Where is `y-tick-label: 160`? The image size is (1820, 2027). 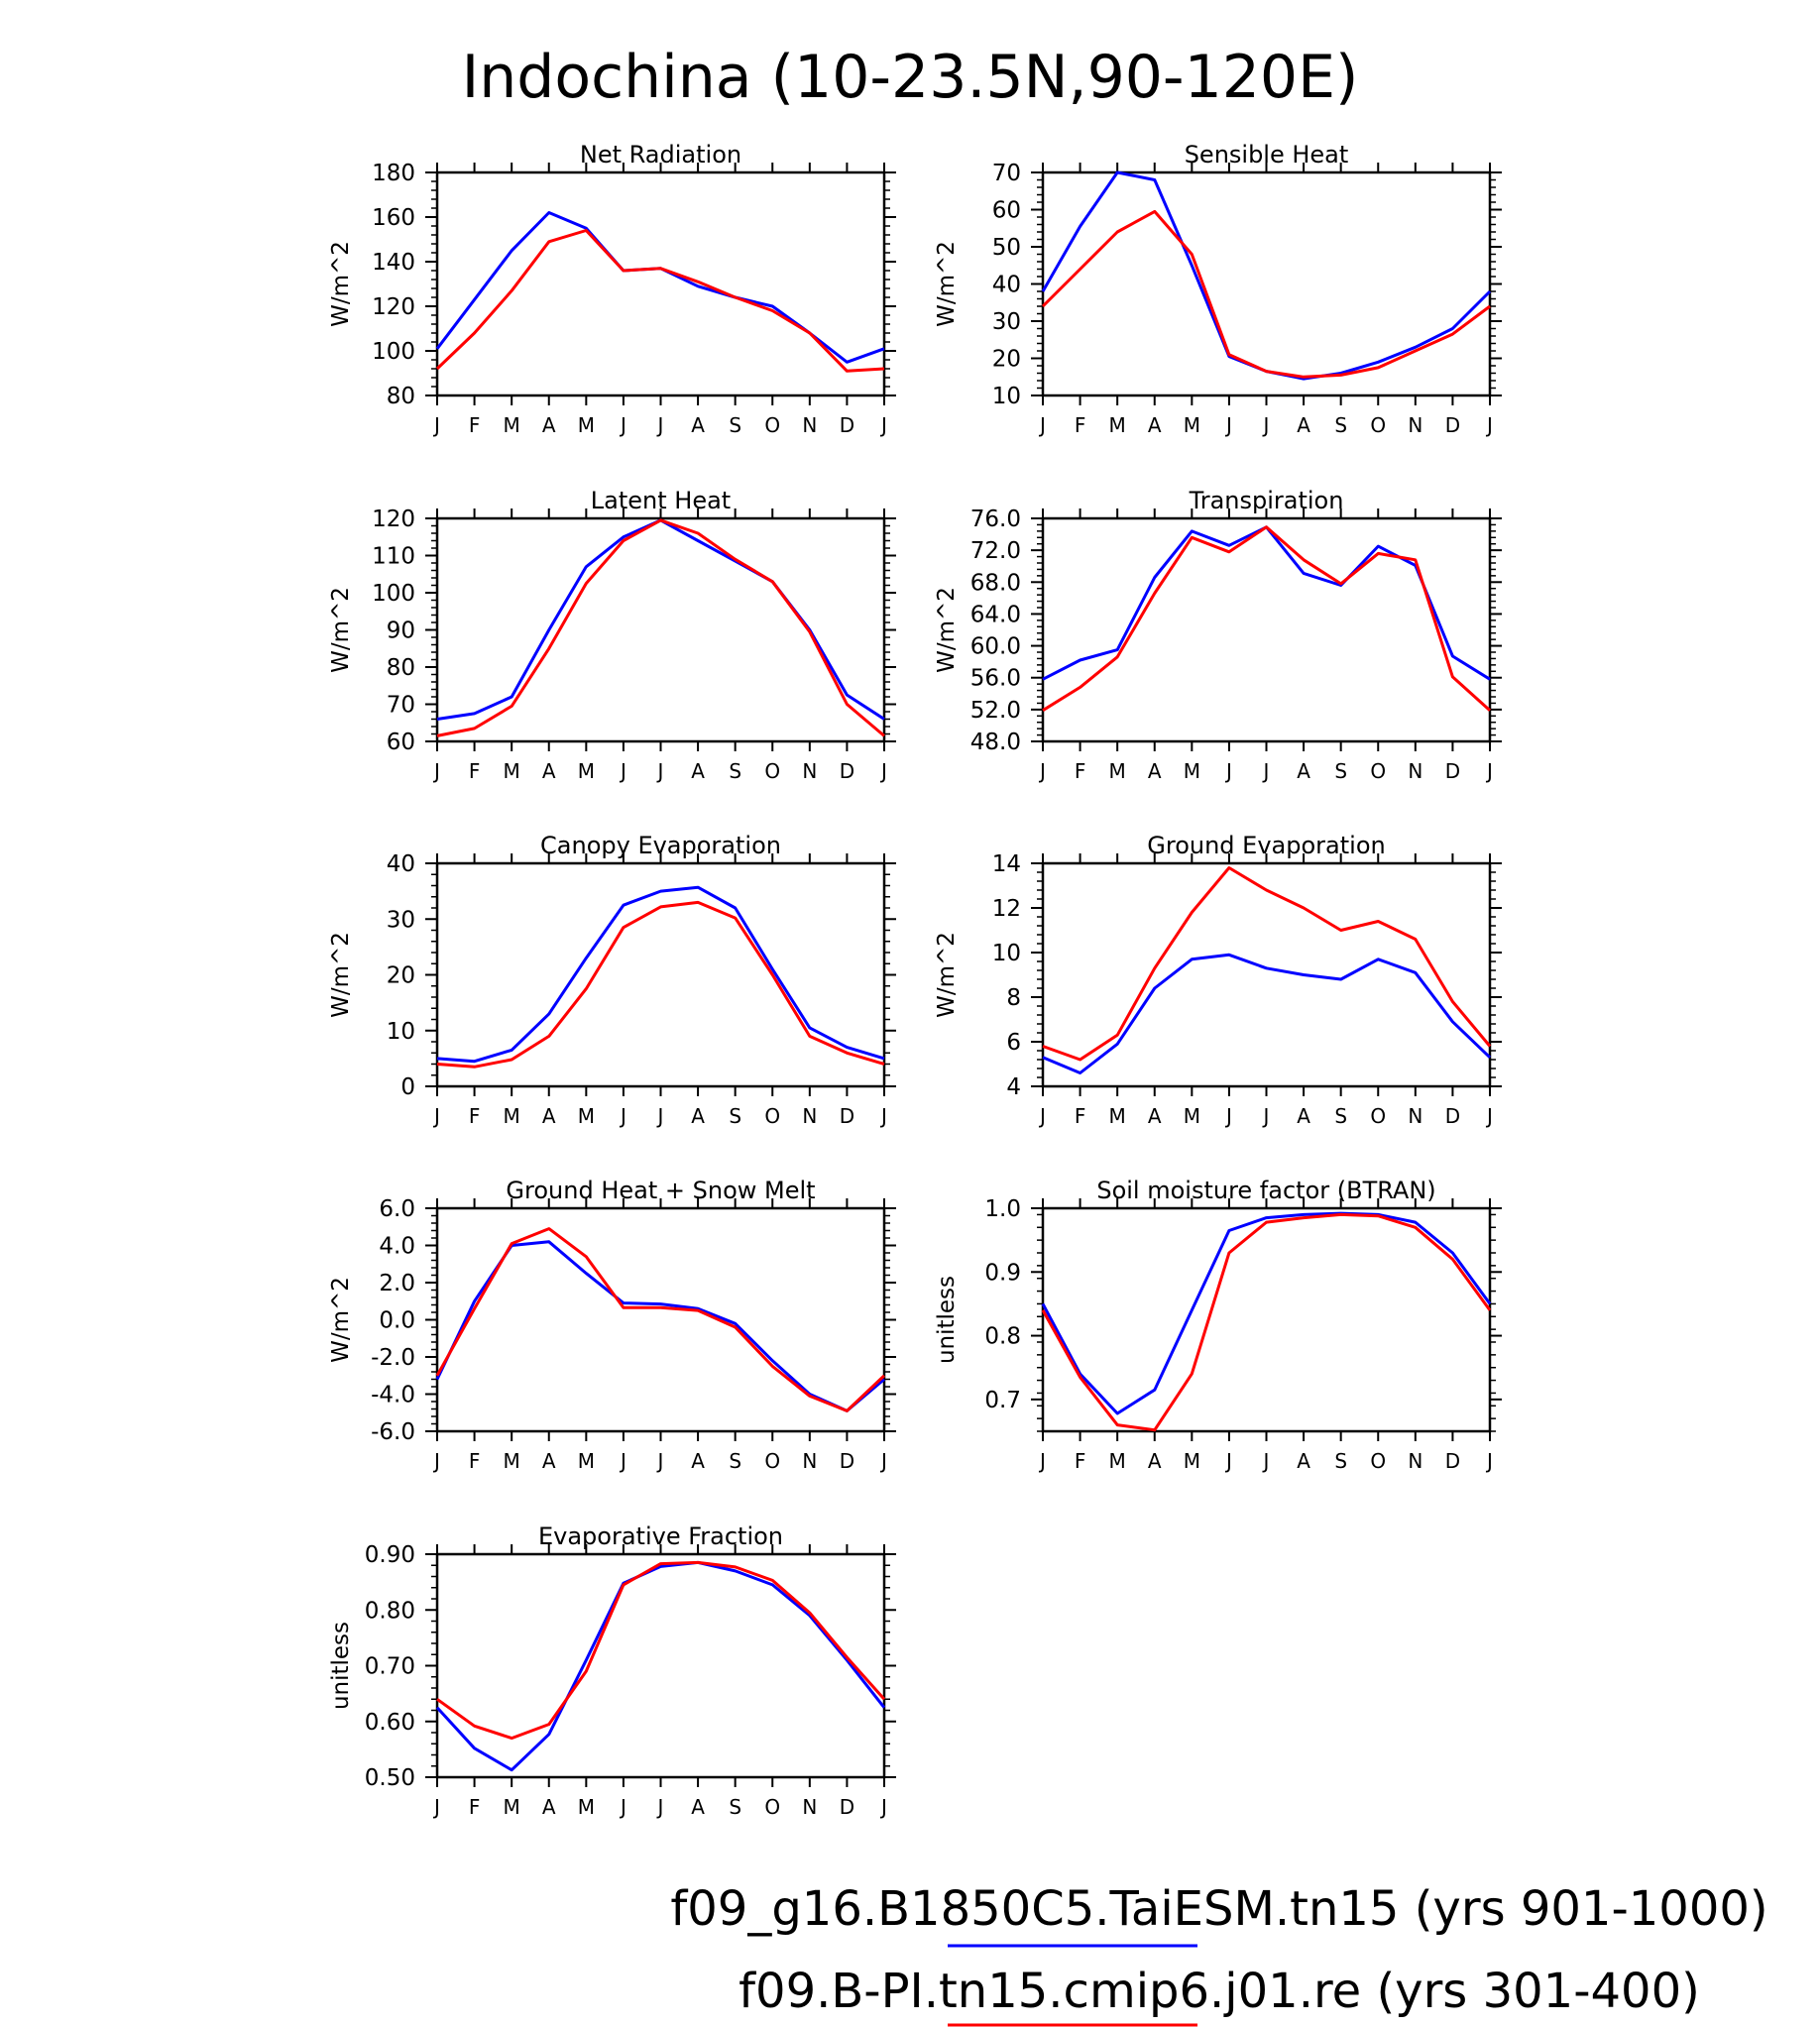 y-tick-label: 160 is located at coordinates (393, 218).